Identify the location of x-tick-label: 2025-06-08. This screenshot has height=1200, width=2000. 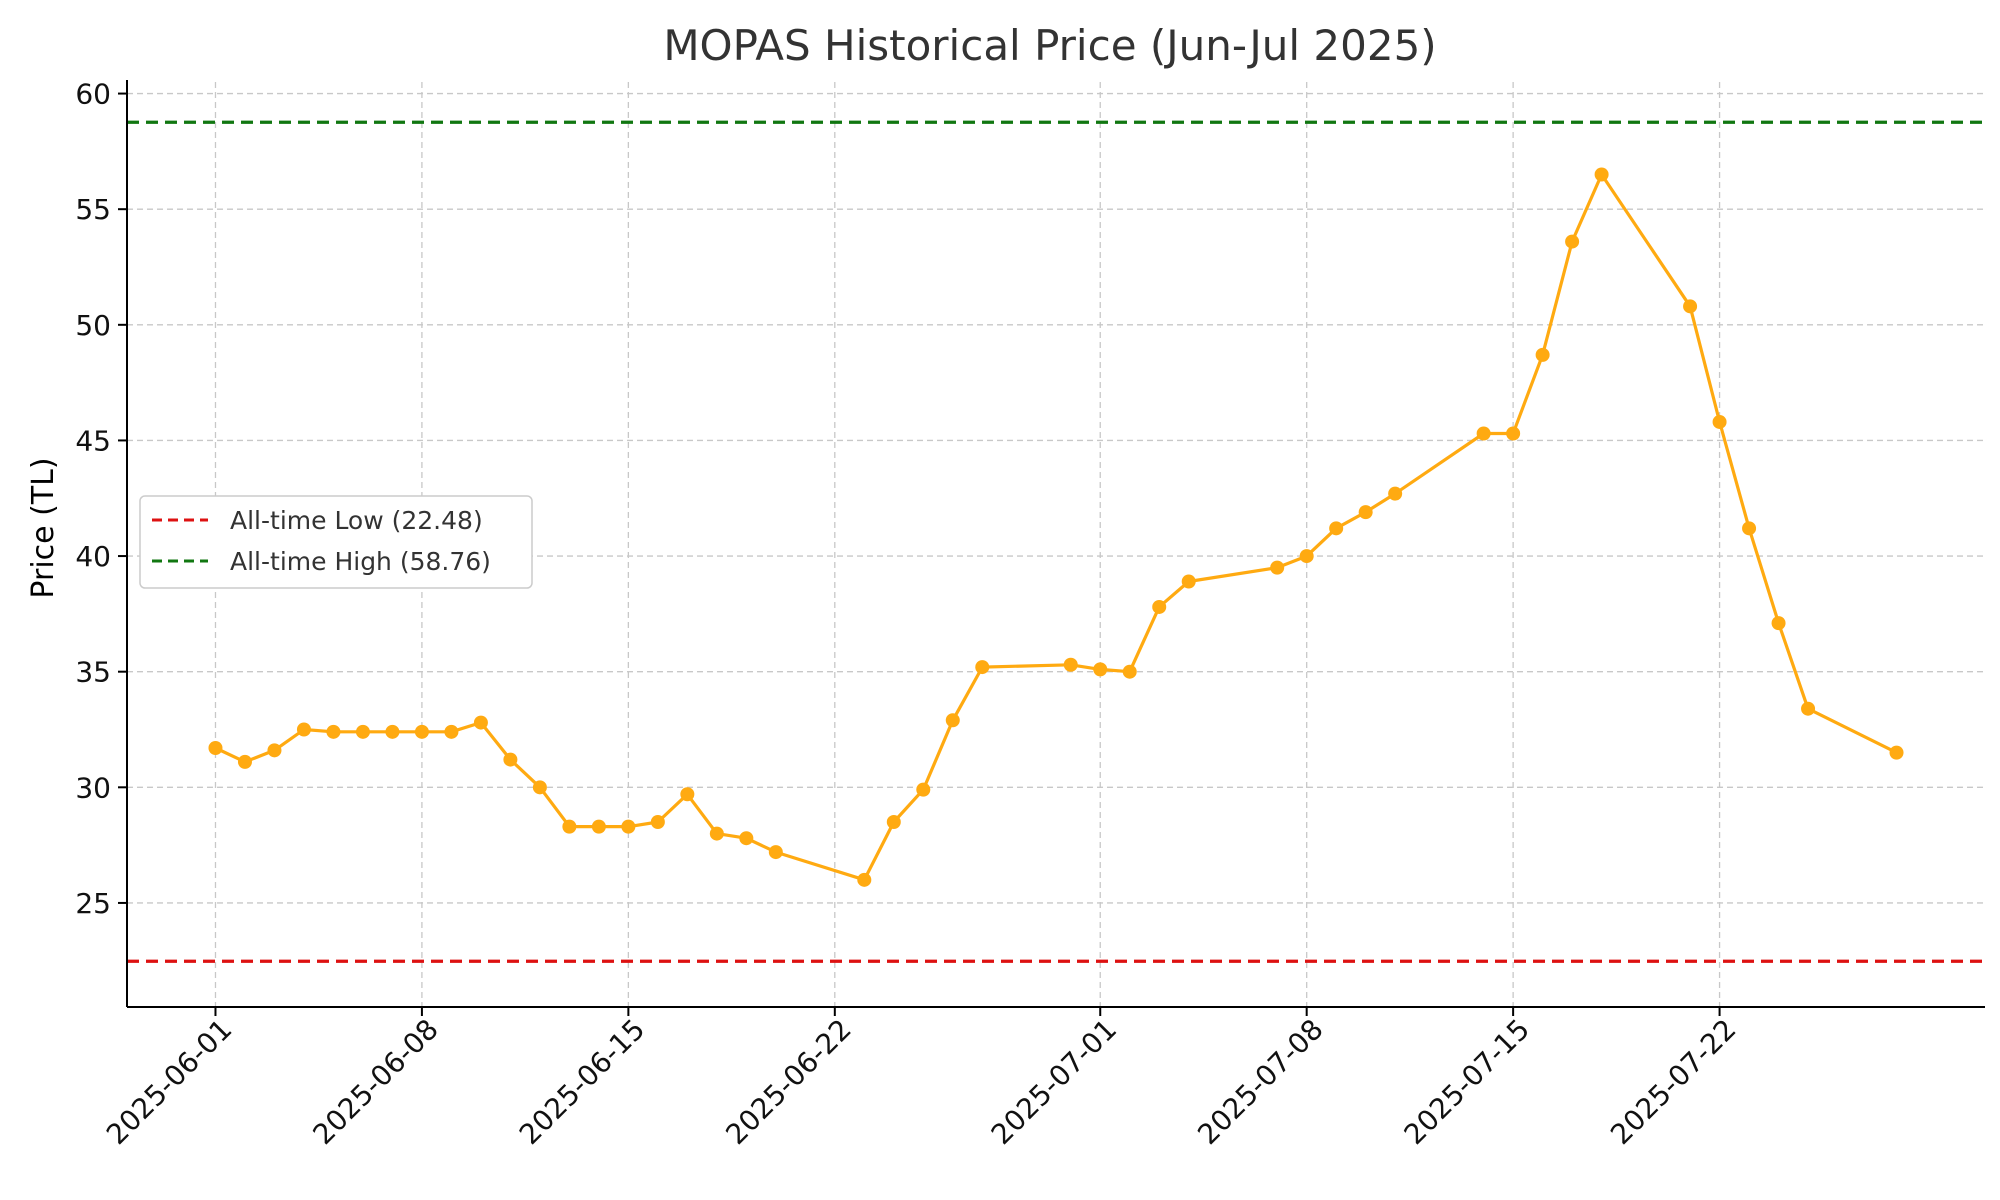
(375, 1082).